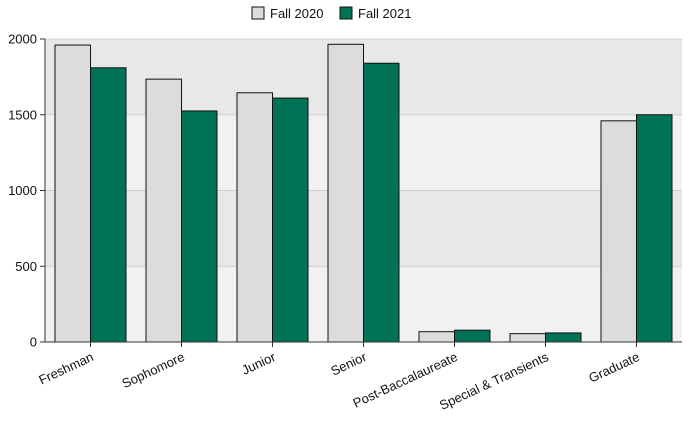 This screenshot has width=691, height=441. Describe the element at coordinates (348, 364) in the screenshot. I see `x-tick-label: Senior` at that location.